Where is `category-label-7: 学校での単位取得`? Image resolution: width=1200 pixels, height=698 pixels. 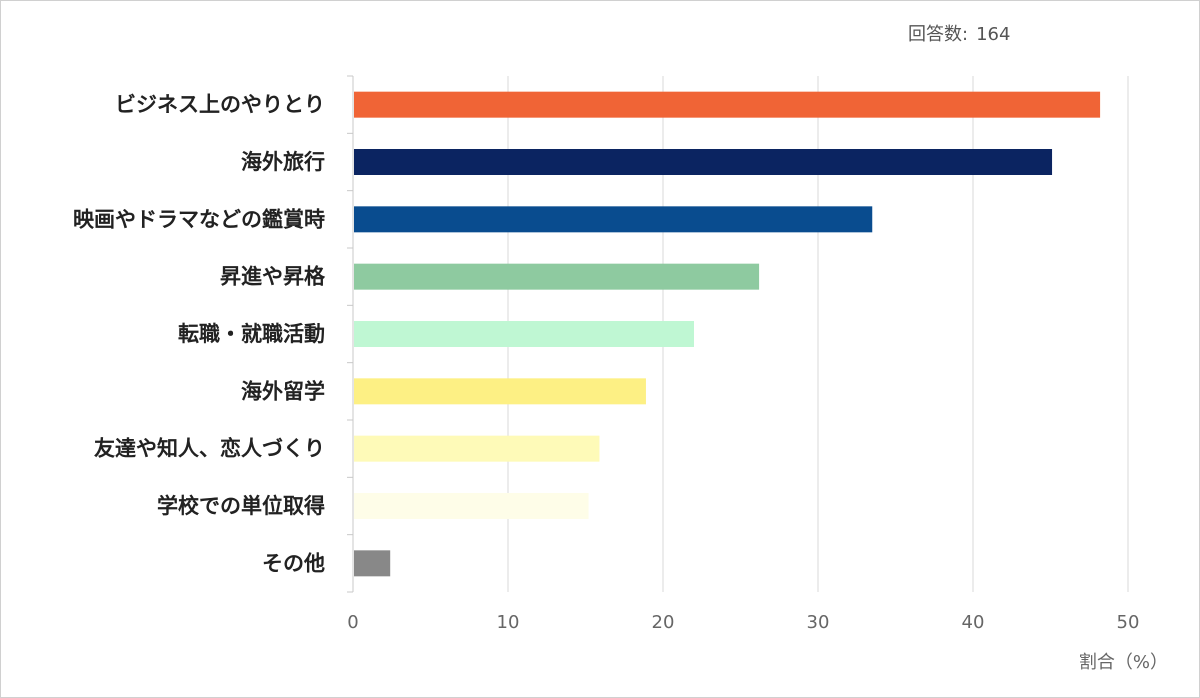 category-label-7: 学校での単位取得 is located at coordinates (241, 506).